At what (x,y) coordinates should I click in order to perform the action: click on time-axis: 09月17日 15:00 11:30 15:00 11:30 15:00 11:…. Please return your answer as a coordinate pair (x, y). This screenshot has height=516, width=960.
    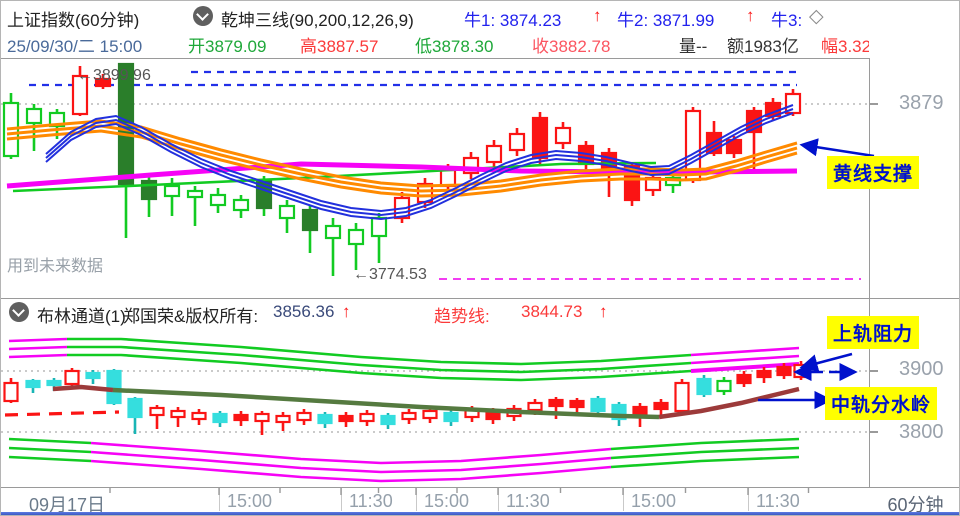
    Looking at the image, I should click on (480, 501).